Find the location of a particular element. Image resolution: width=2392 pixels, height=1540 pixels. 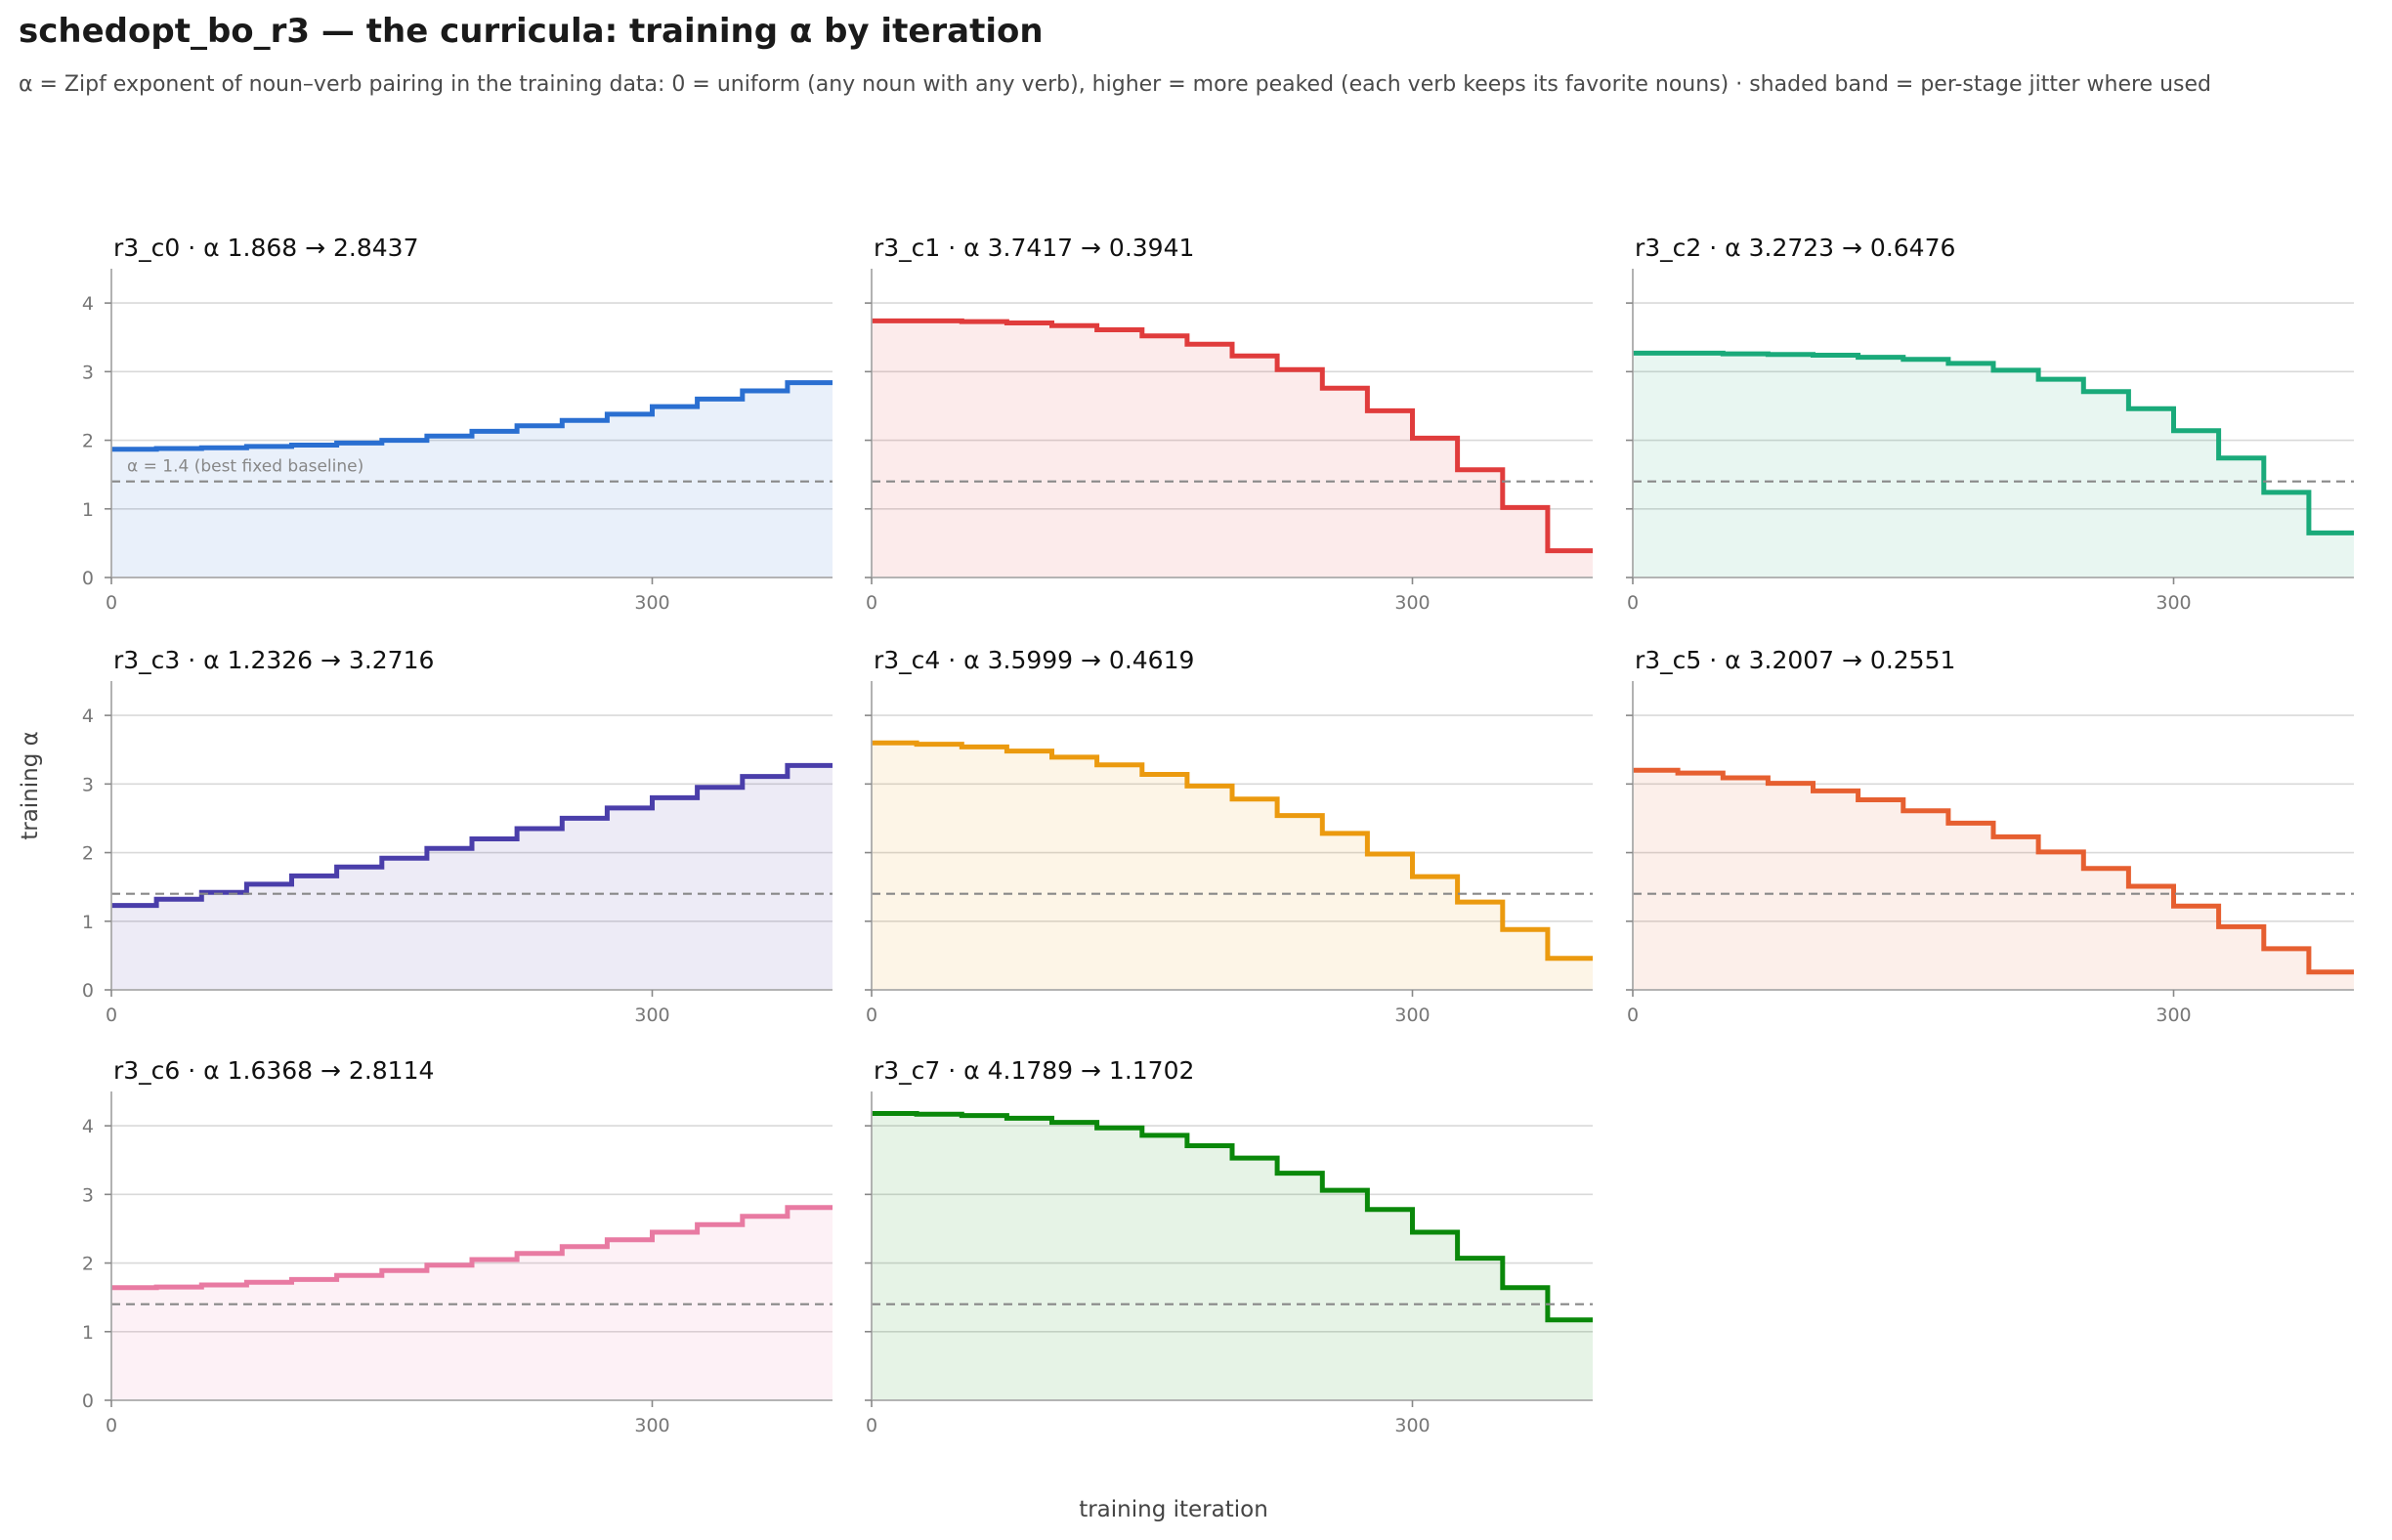

r3_c0-x-tick-label: 300 is located at coordinates (651, 603).